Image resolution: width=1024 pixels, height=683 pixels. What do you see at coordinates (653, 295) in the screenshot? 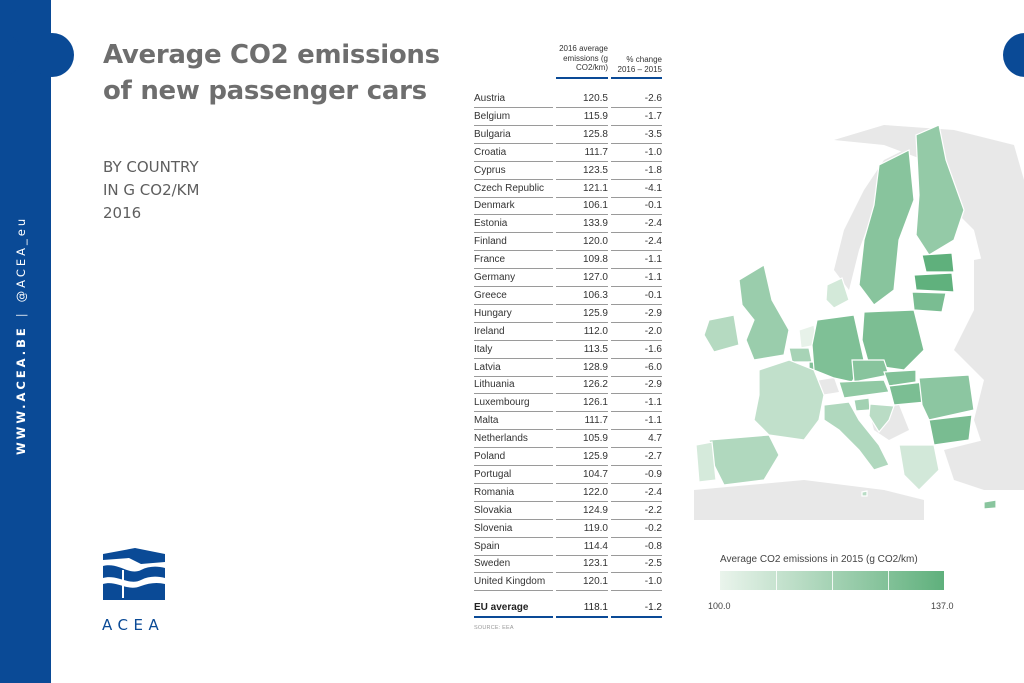
I see `change-value: -0.1` at bounding box center [653, 295].